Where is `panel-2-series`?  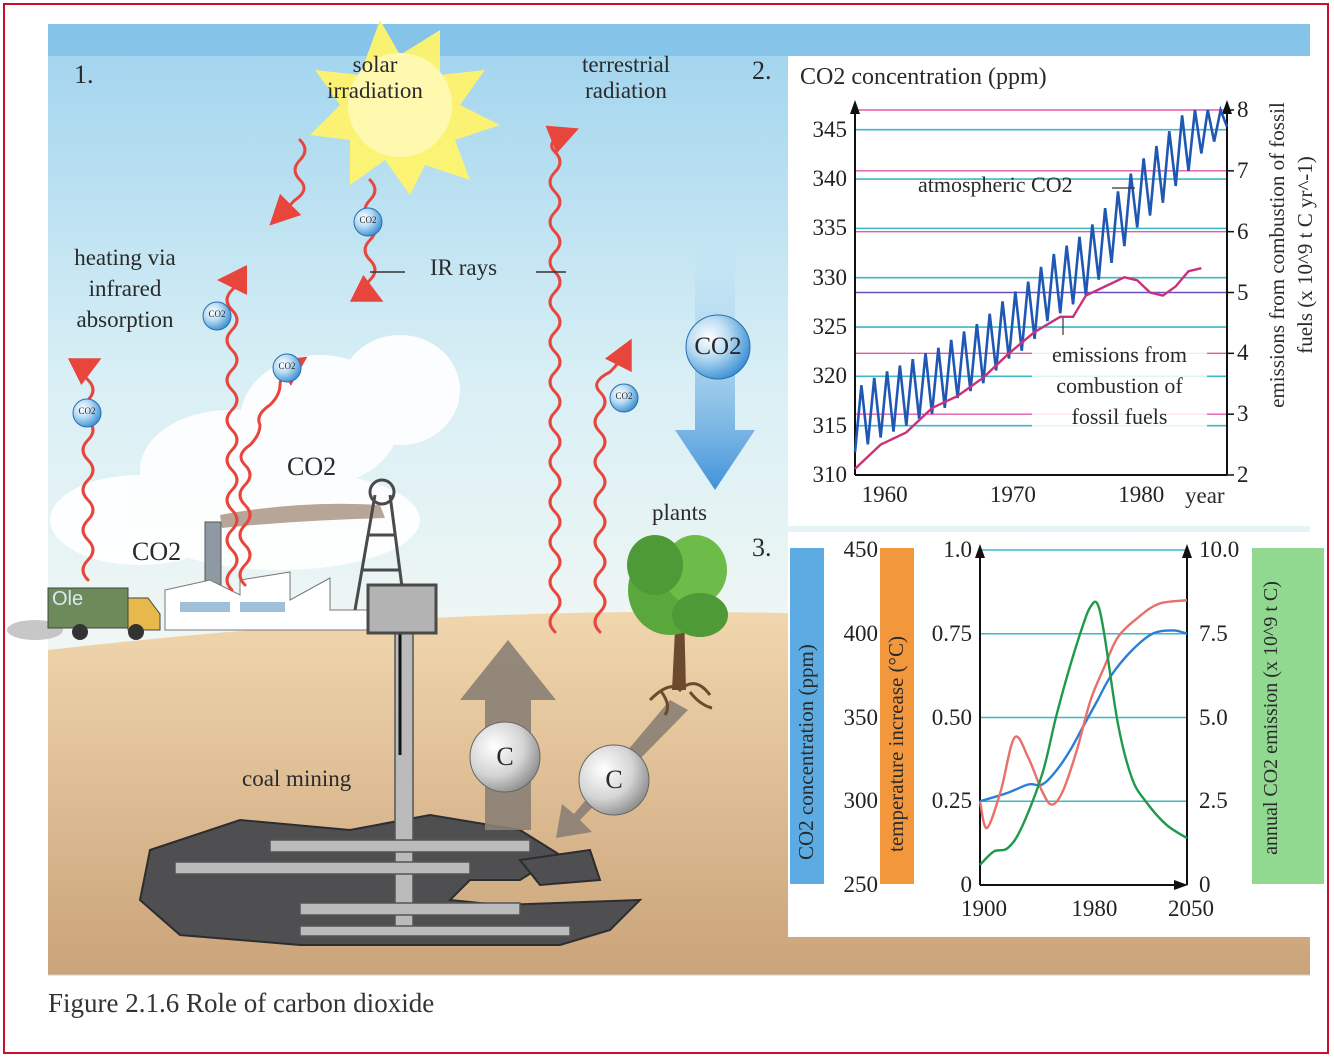 panel-2-series is located at coordinates (1041, 287).